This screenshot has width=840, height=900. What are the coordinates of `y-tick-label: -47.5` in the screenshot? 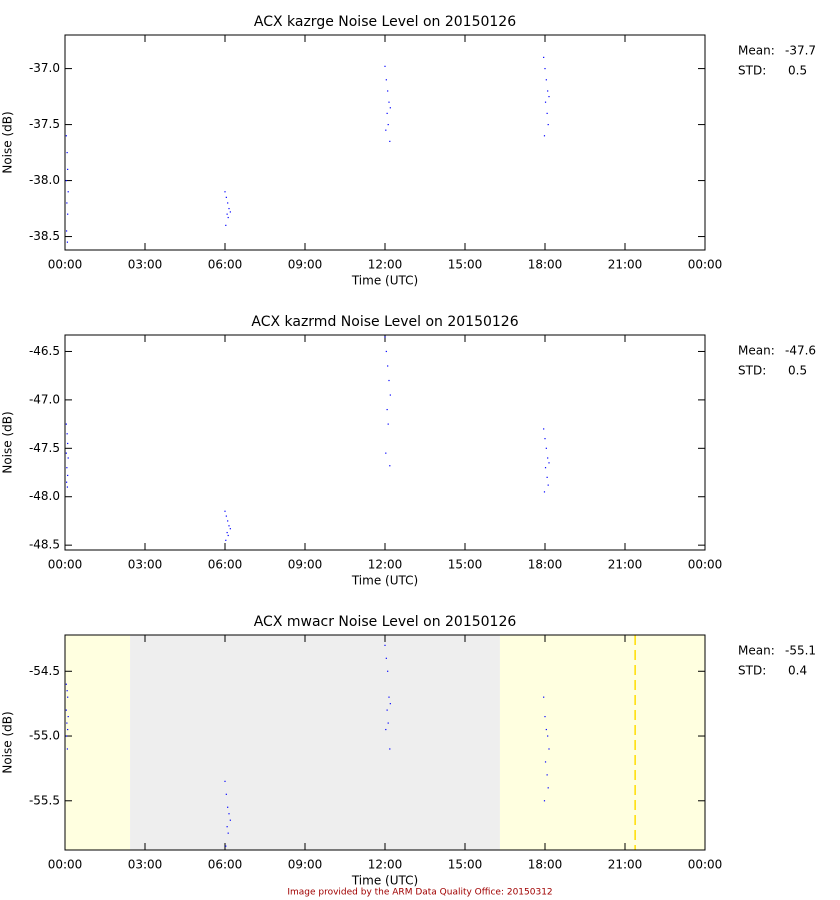 It's located at (44, 448).